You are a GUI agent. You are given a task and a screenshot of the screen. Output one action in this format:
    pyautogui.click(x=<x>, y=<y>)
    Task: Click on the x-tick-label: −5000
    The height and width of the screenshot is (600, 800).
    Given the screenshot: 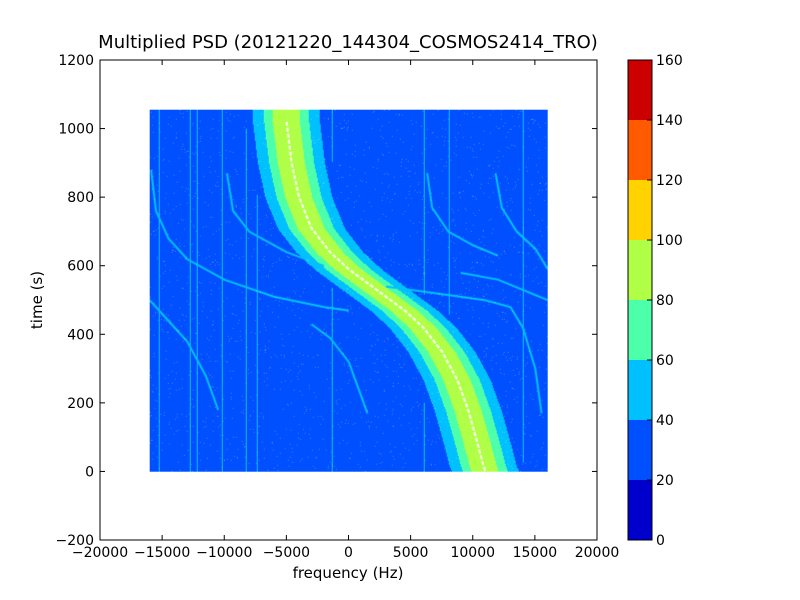 What is the action you would take?
    pyautogui.click(x=286, y=553)
    